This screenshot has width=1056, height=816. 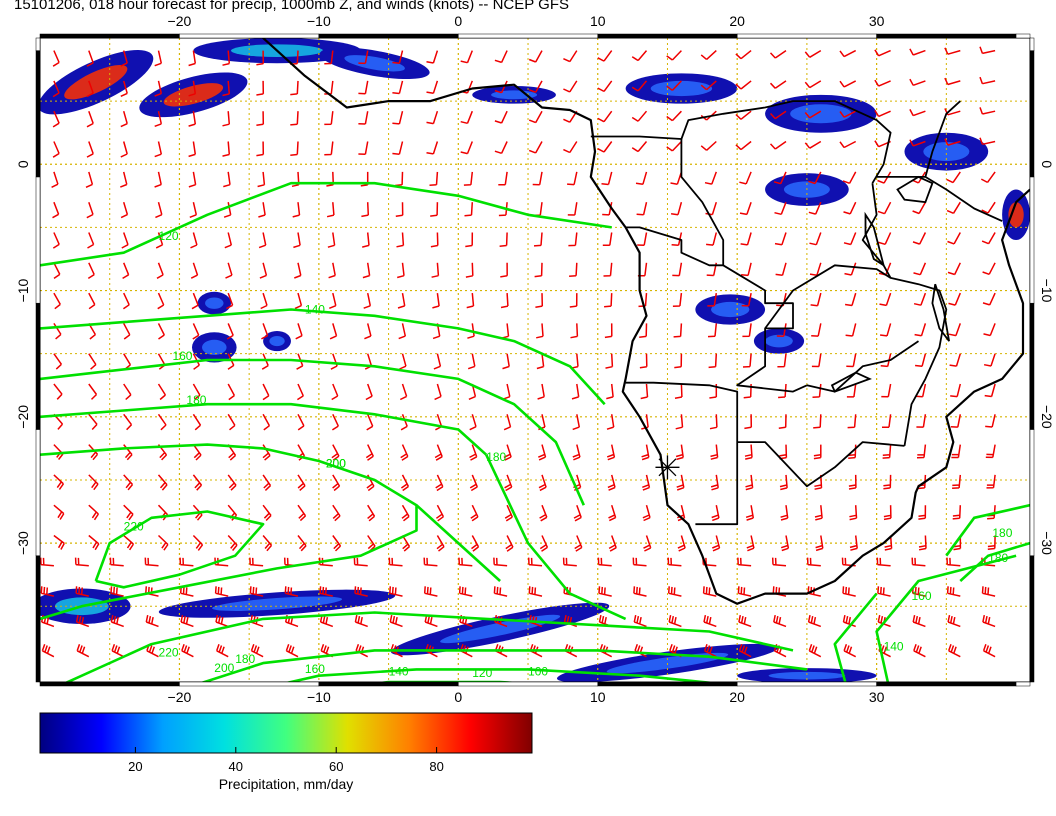 I want to click on colorbar-title: Precipitation, mm/day, so click(x=286, y=784).